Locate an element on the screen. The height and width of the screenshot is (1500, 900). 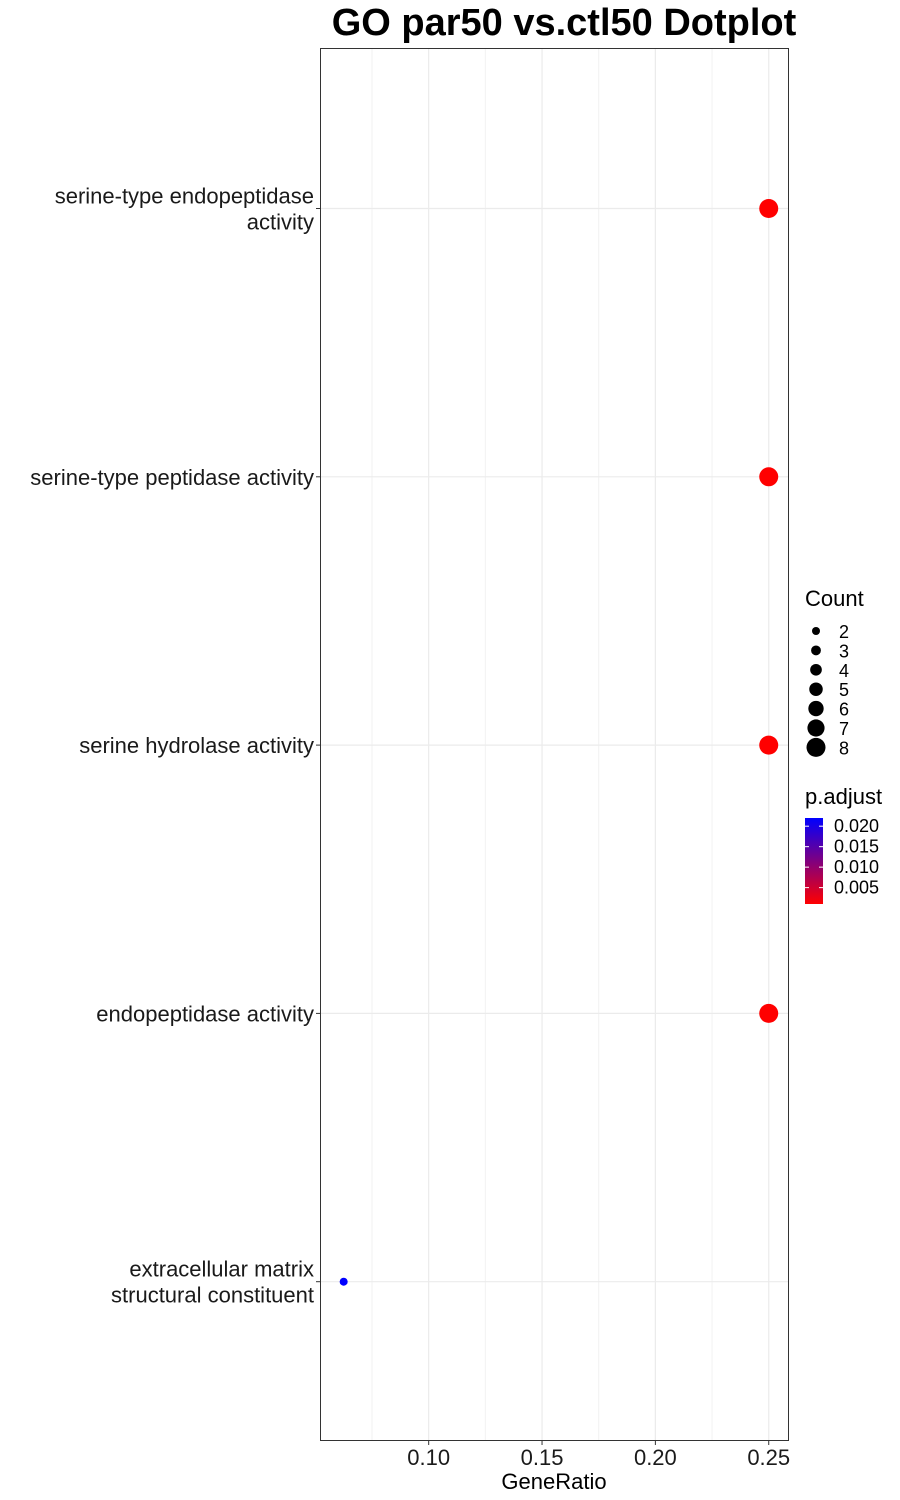
padjust-legend-label: 0.020 is located at coordinates (856, 826).